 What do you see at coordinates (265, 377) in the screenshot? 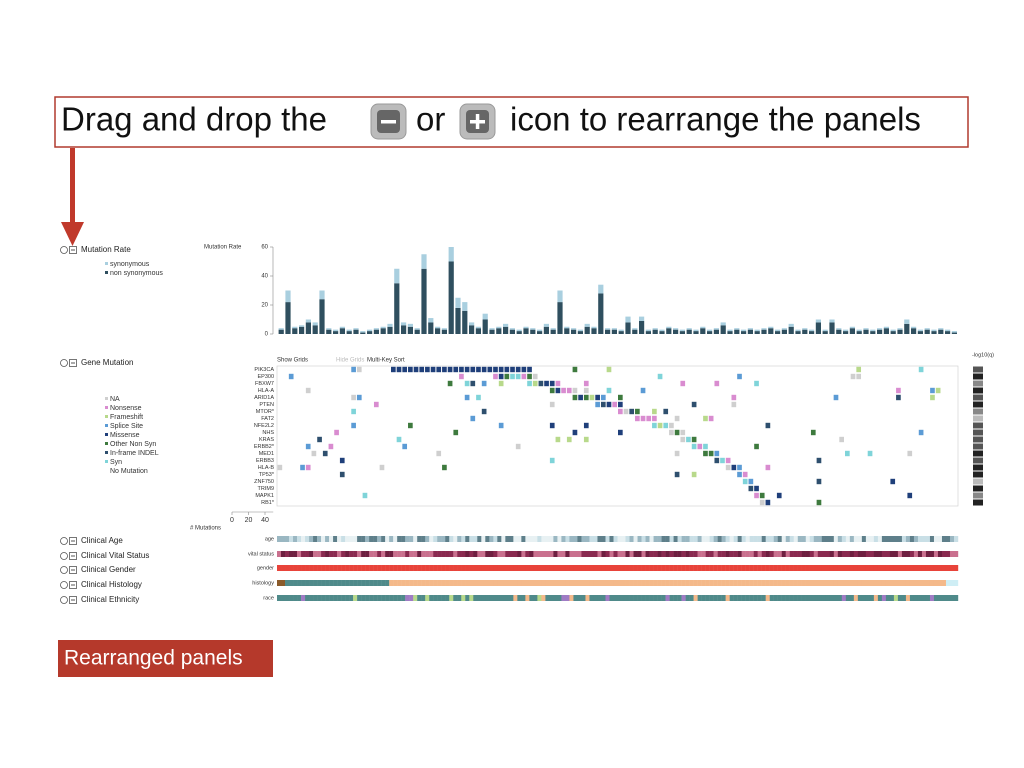
I see `gene-label: EP300` at bounding box center [265, 377].